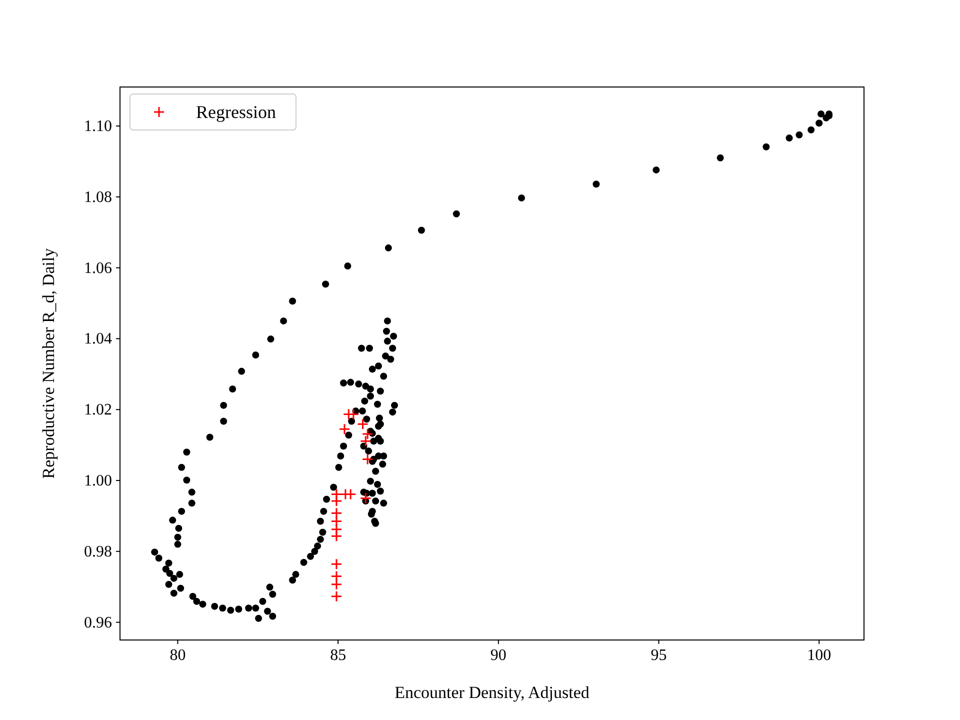 This screenshot has width=960, height=720. Describe the element at coordinates (98, 339) in the screenshot. I see `y-tick-label: 1.04` at that location.